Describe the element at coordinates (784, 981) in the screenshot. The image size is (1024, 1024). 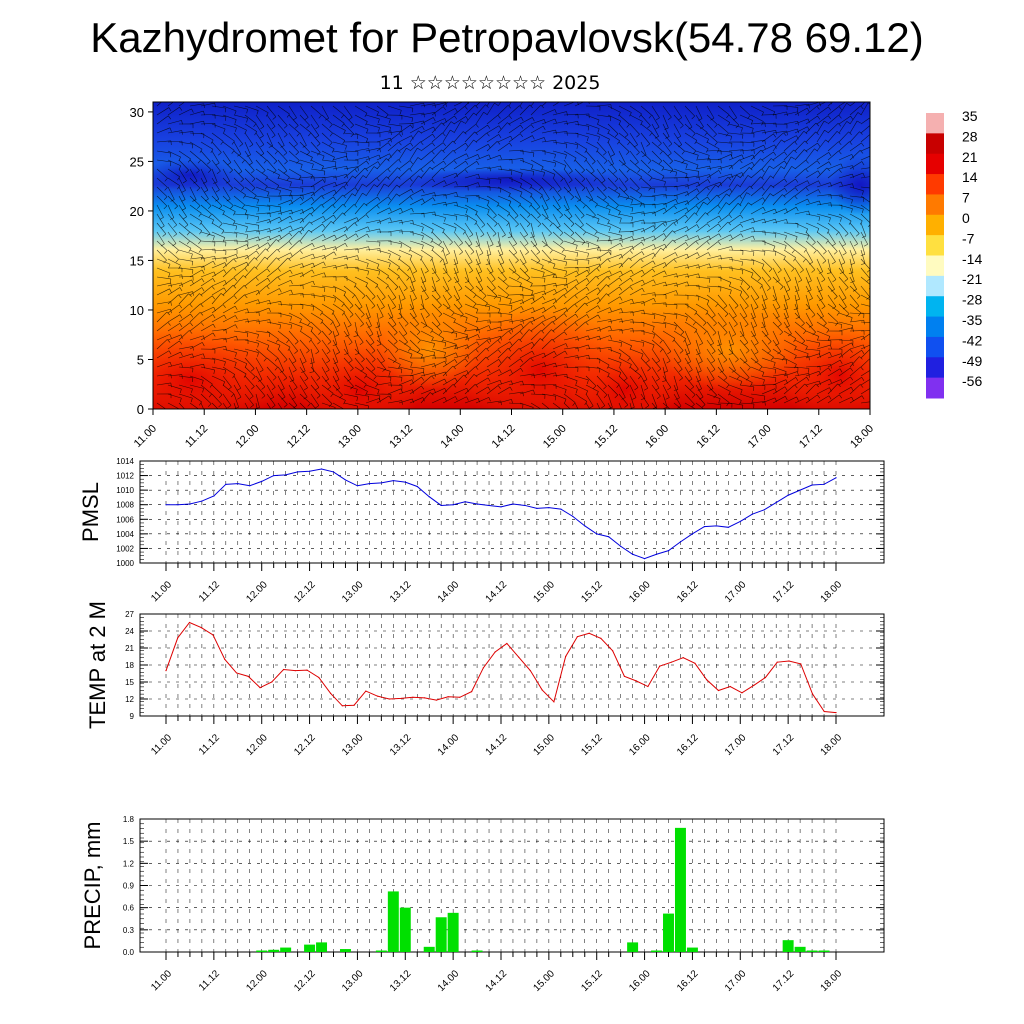
I see `x-tick-label: 17.12` at that location.